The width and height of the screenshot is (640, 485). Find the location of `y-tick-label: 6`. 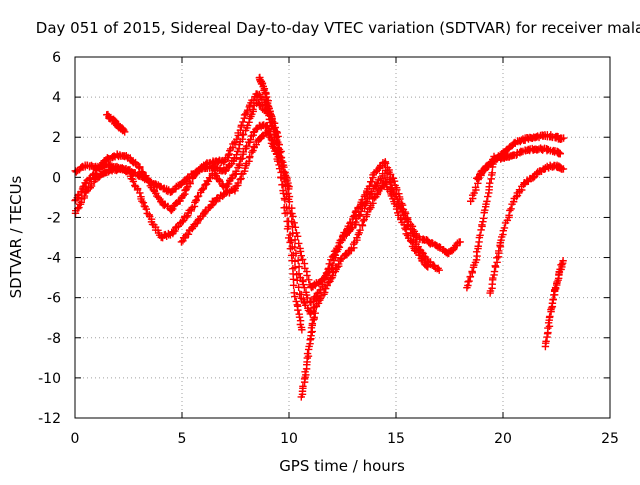

y-tick-label: 6 is located at coordinates (56, 58).